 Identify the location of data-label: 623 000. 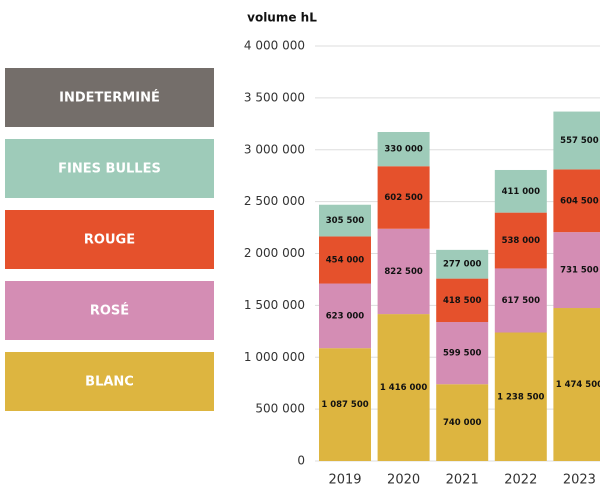
(345, 316).